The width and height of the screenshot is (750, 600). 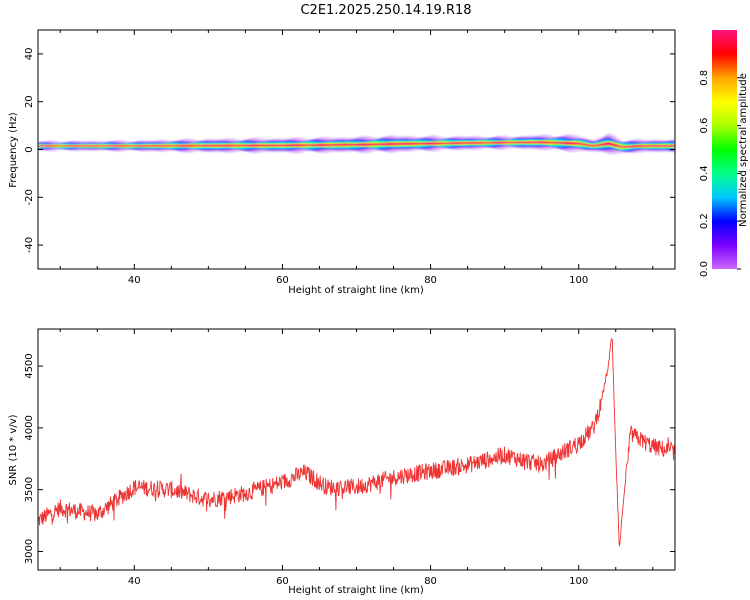 What do you see at coordinates (13, 150) in the screenshot?
I see `spectrogram-y-label: Frequency (Hz)` at bounding box center [13, 150].